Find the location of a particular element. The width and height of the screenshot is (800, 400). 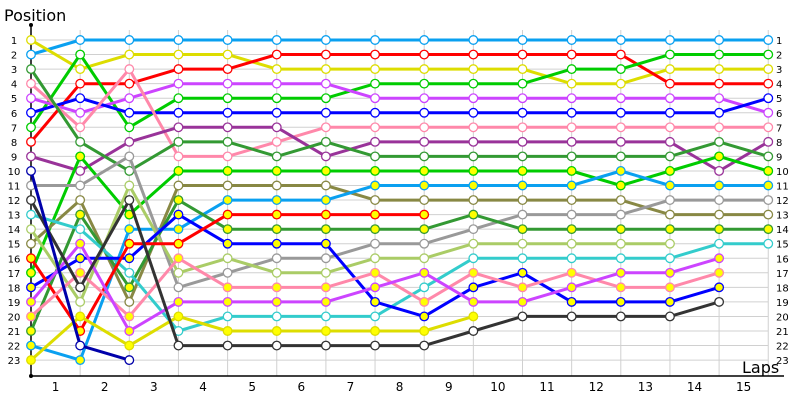

x-tick-label: 5 is located at coordinates (252, 387).